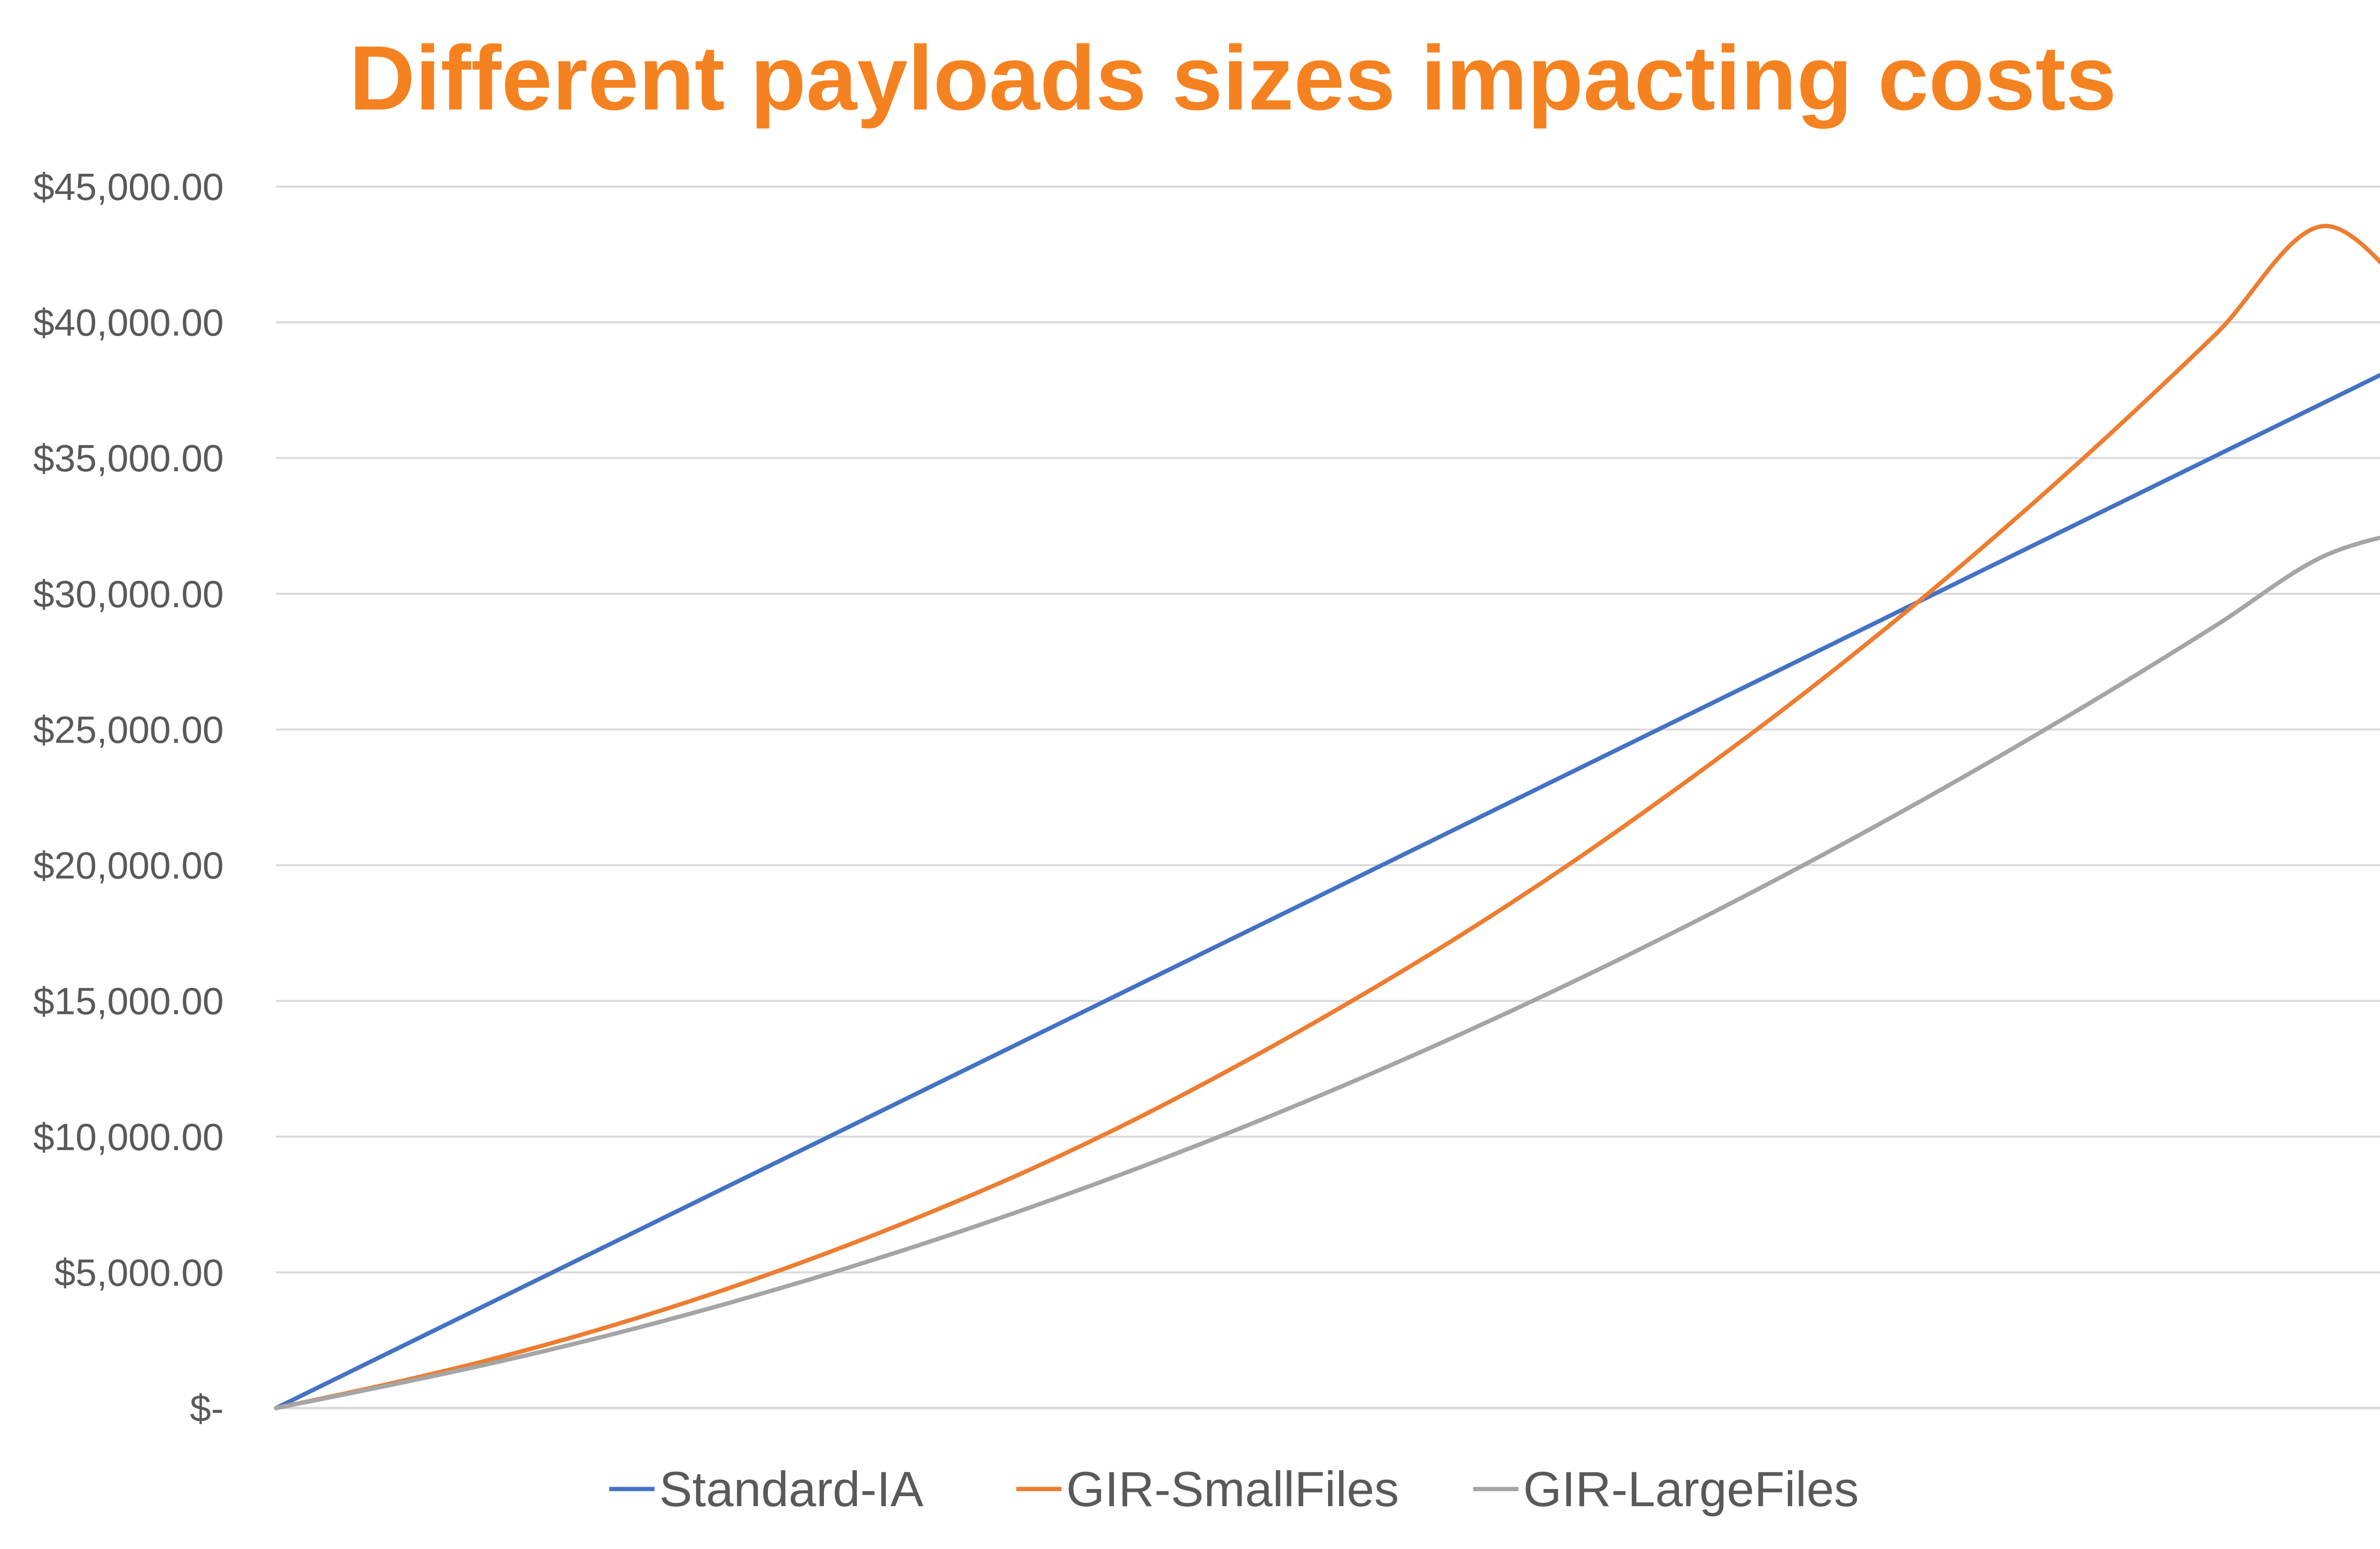 The height and width of the screenshot is (1549, 2380). Describe the element at coordinates (128, 187) in the screenshot. I see `y-tick-label: $45,000.00` at that location.